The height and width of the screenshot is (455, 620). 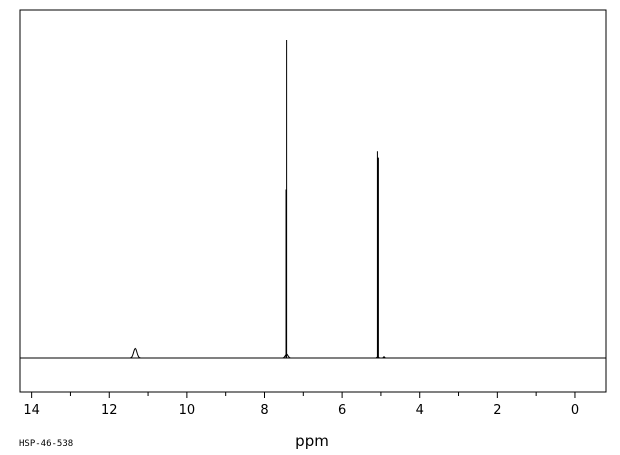 What do you see at coordinates (31, 410) in the screenshot?
I see `tick-label: 14` at bounding box center [31, 410].